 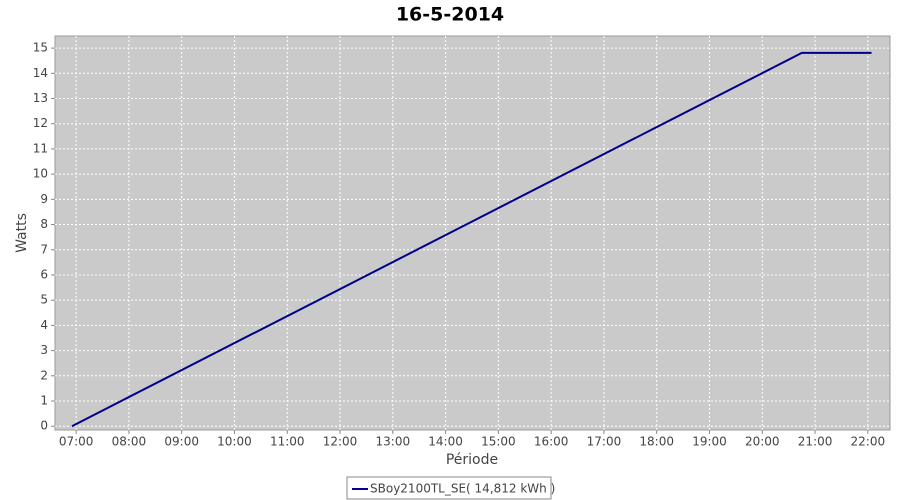 What do you see at coordinates (44, 274) in the screenshot?
I see `y-tick-label: 6` at bounding box center [44, 274].